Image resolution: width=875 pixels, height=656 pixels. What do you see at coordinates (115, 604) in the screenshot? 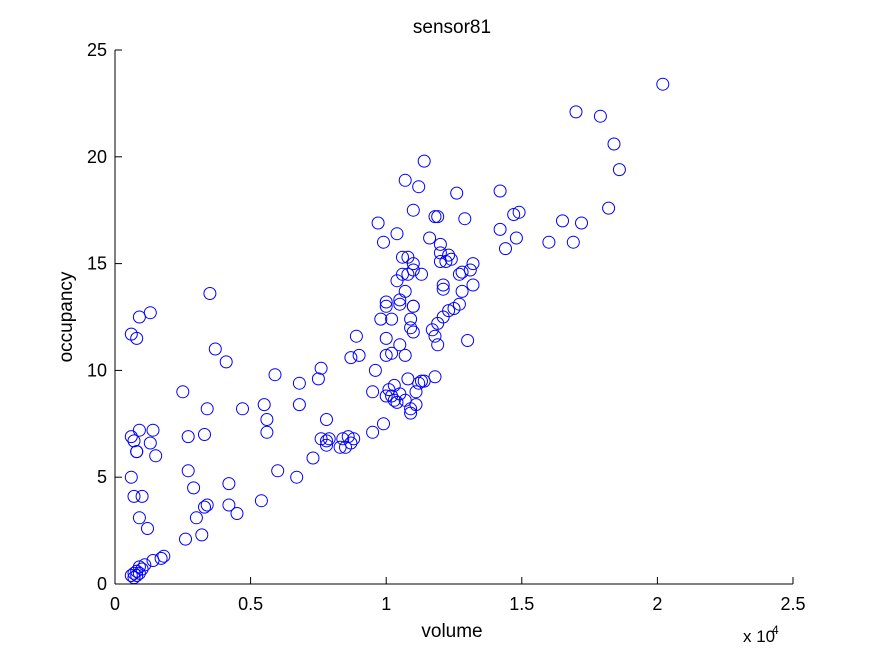
I see `x-tick-label: 0` at bounding box center [115, 604].